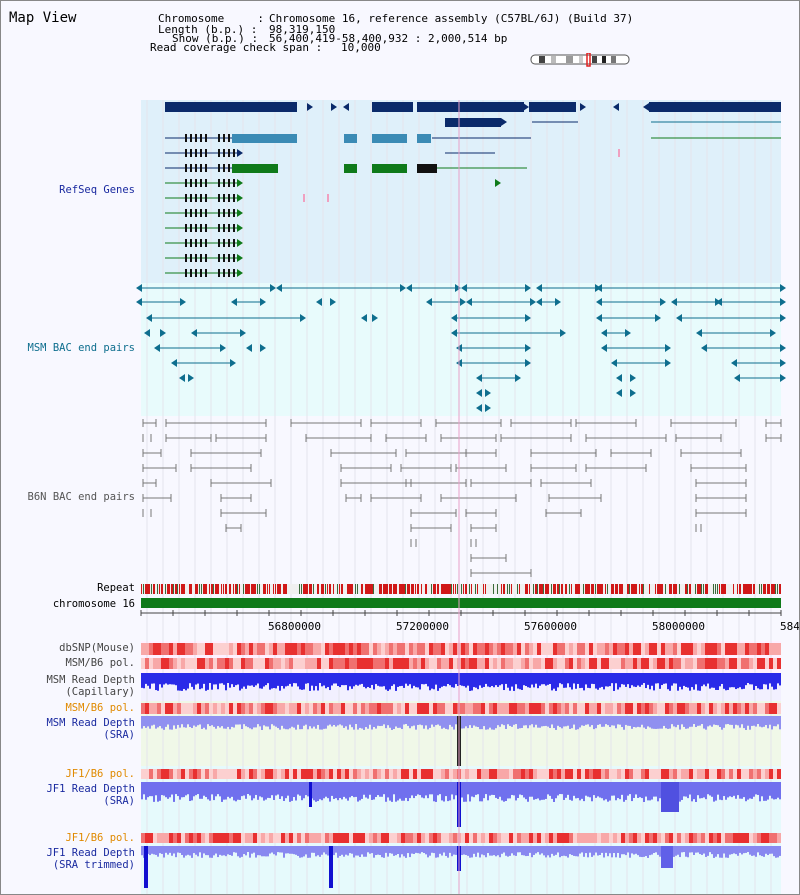  Describe the element at coordinates (240, 243) in the screenshot. I see `strand-arrow` at that location.